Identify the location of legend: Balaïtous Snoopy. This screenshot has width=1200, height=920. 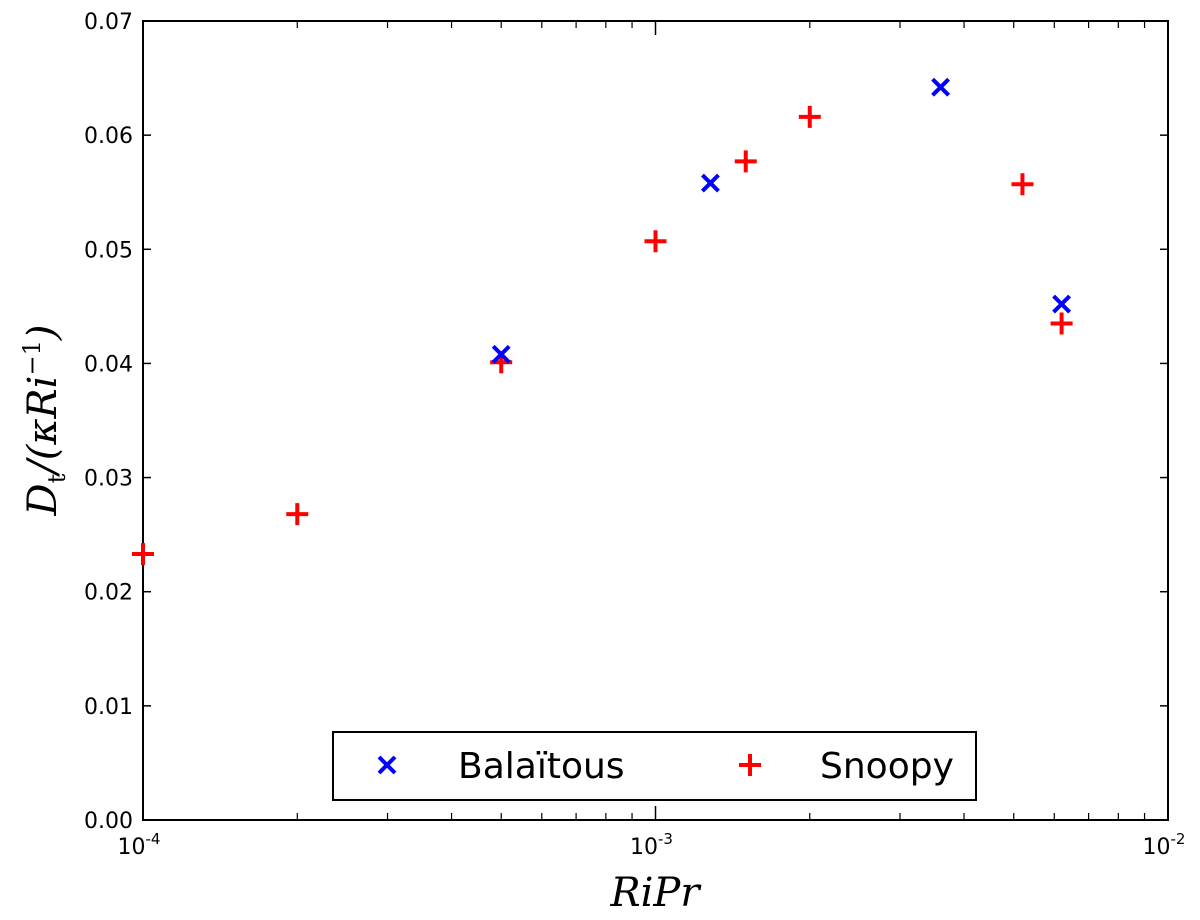
(654, 766).